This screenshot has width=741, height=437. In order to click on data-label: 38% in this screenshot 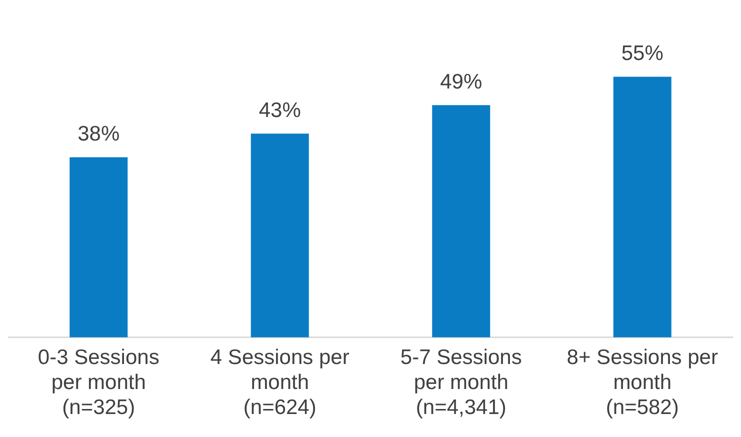, I will do `click(99, 134)`.